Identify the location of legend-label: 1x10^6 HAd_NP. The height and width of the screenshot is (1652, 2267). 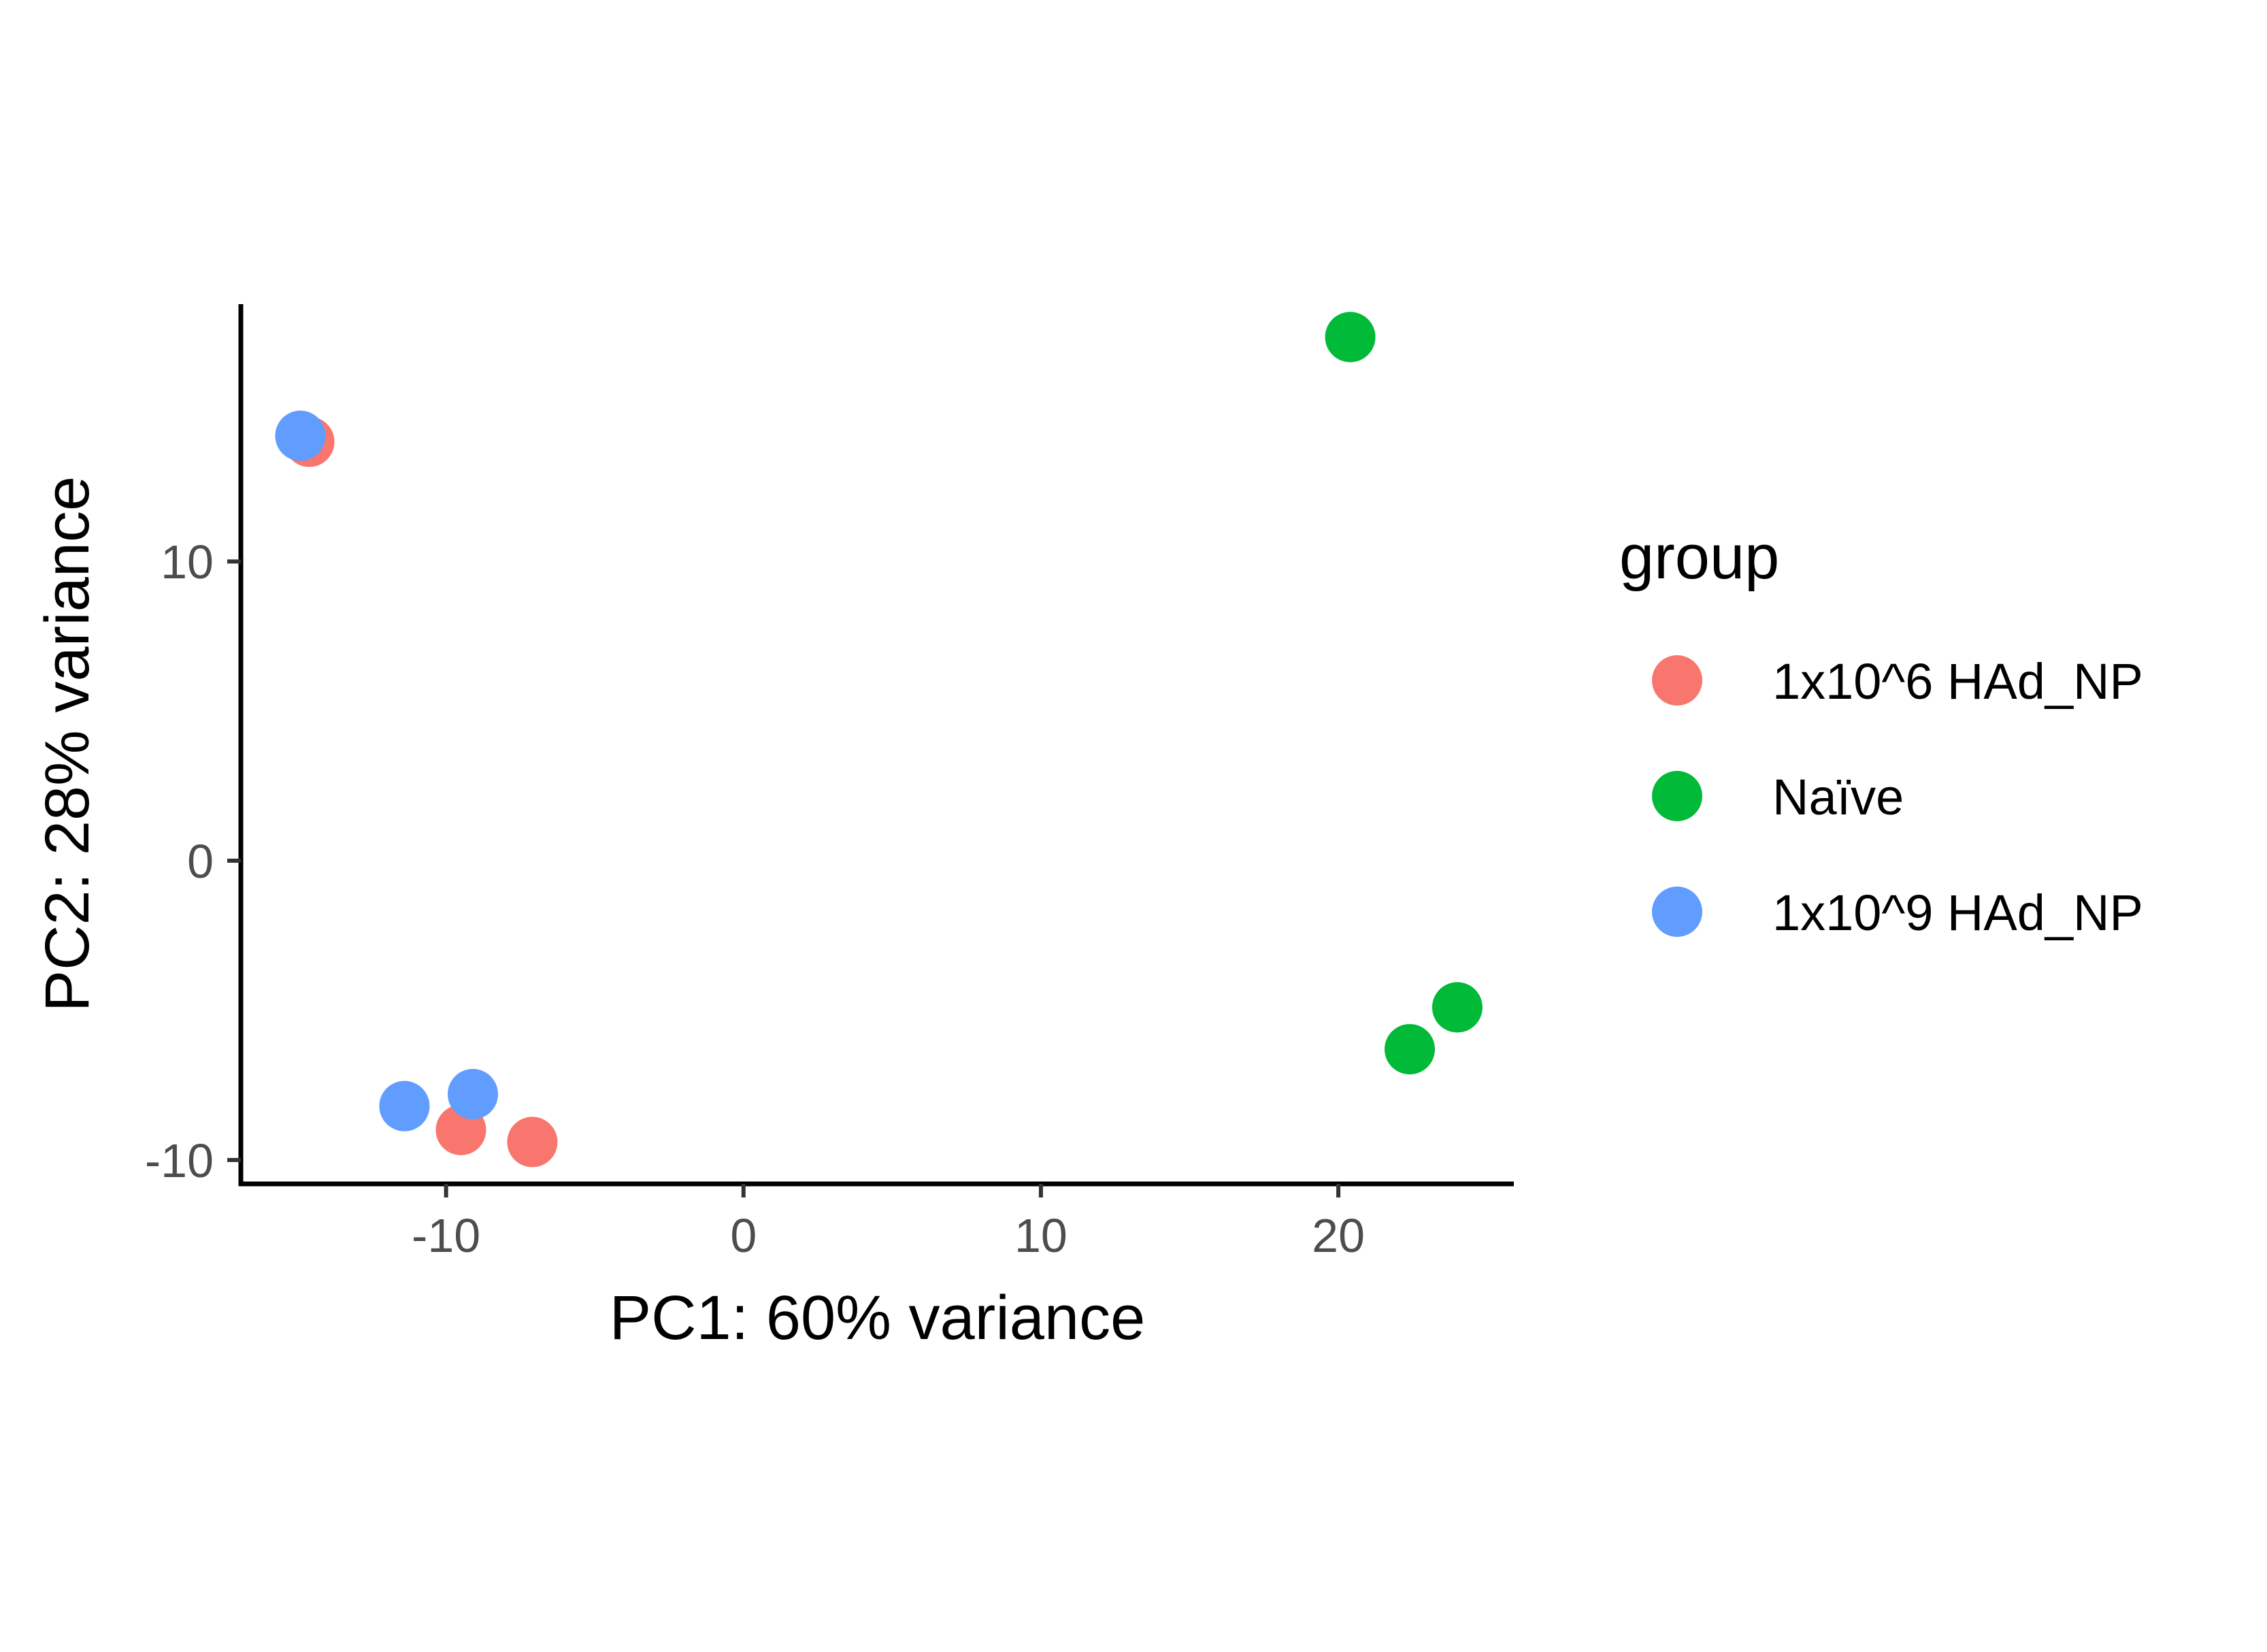
(1957, 681).